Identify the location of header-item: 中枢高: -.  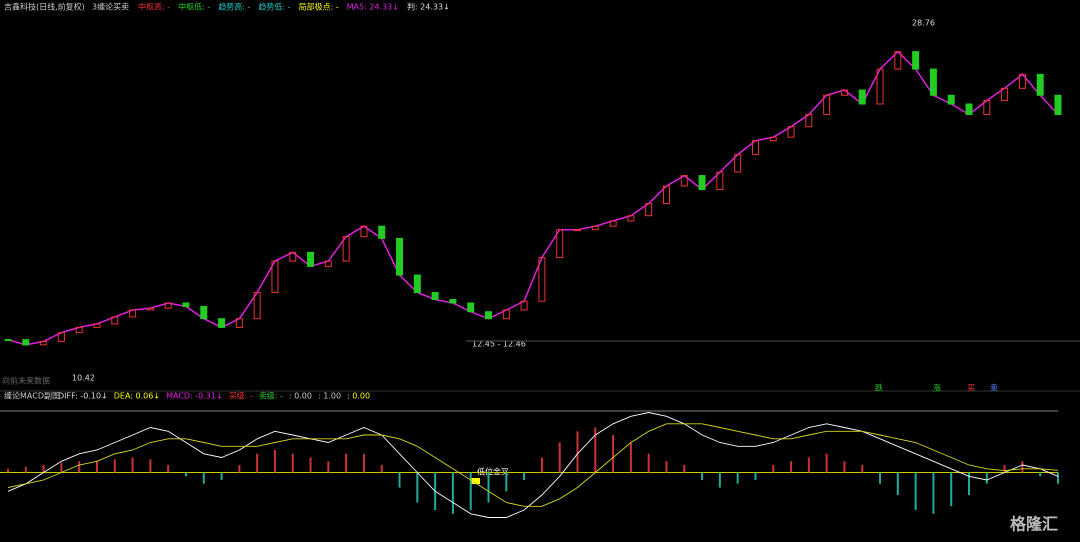
(154, 7).